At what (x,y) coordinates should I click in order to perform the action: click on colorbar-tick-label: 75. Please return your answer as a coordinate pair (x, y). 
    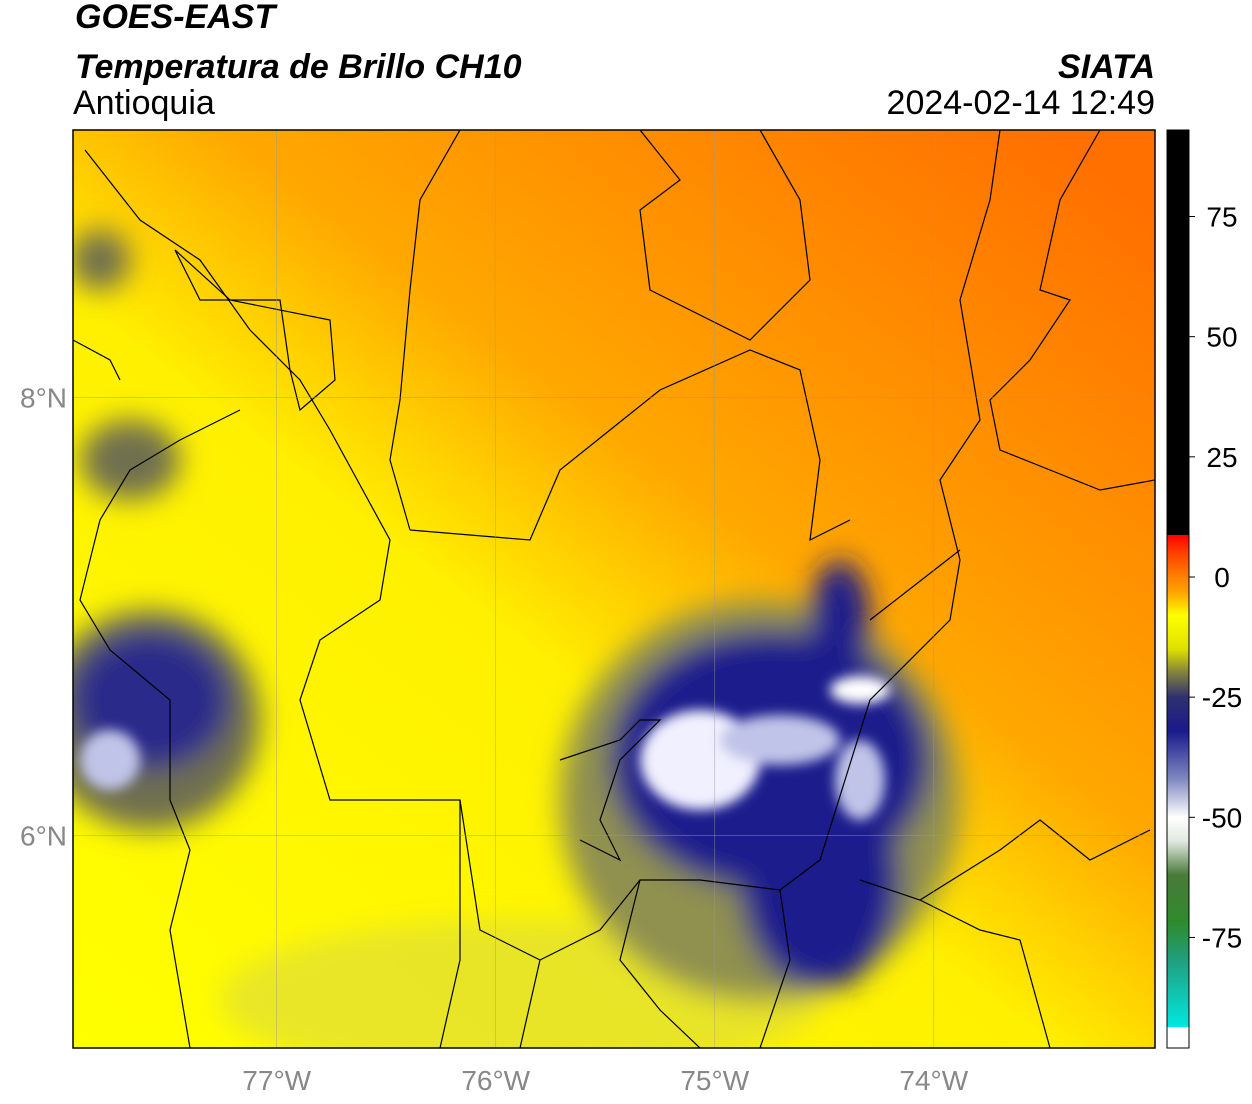
    Looking at the image, I should click on (1221, 217).